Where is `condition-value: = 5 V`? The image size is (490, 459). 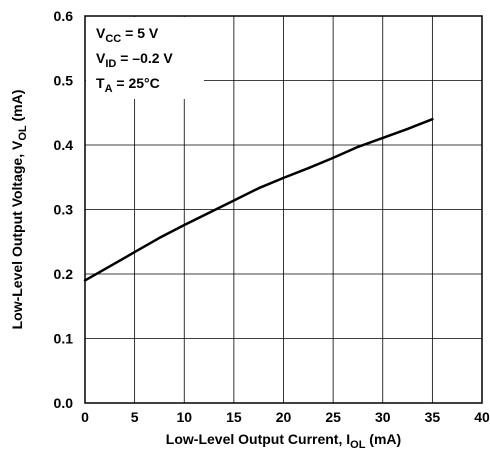 condition-value: = 5 V is located at coordinates (140, 33).